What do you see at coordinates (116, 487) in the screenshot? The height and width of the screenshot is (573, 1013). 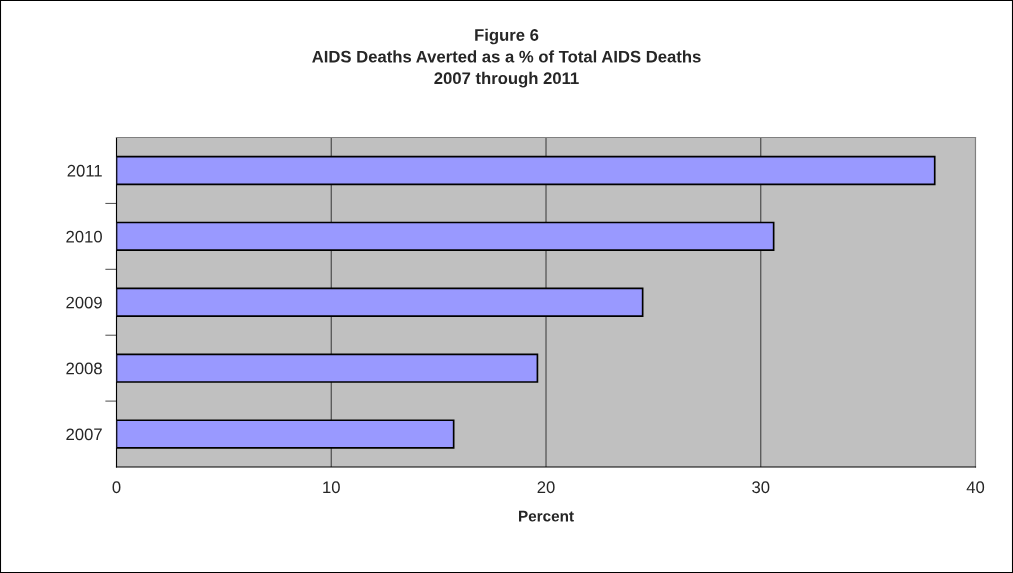 I see `x-tick-label: 0` at bounding box center [116, 487].